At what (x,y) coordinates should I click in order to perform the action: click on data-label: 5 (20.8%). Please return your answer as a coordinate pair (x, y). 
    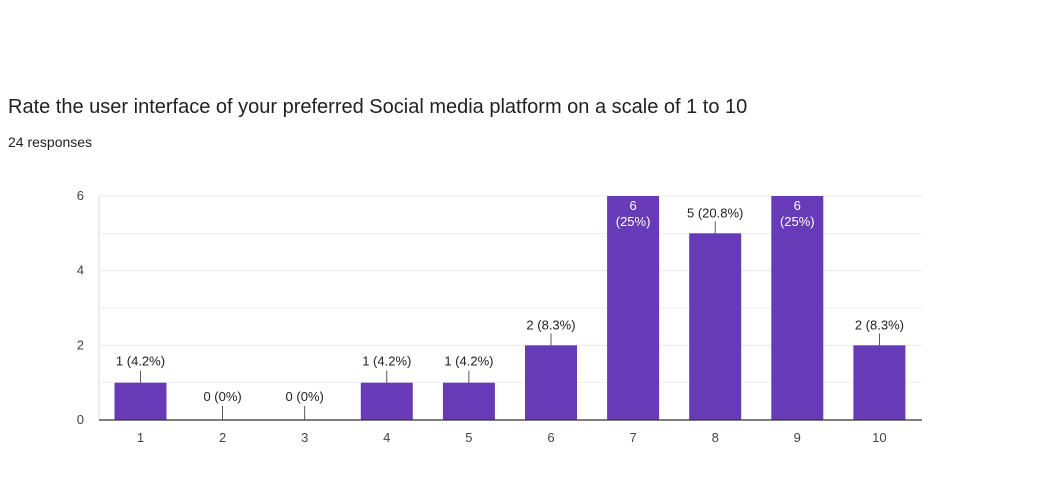
    Looking at the image, I should click on (715, 212).